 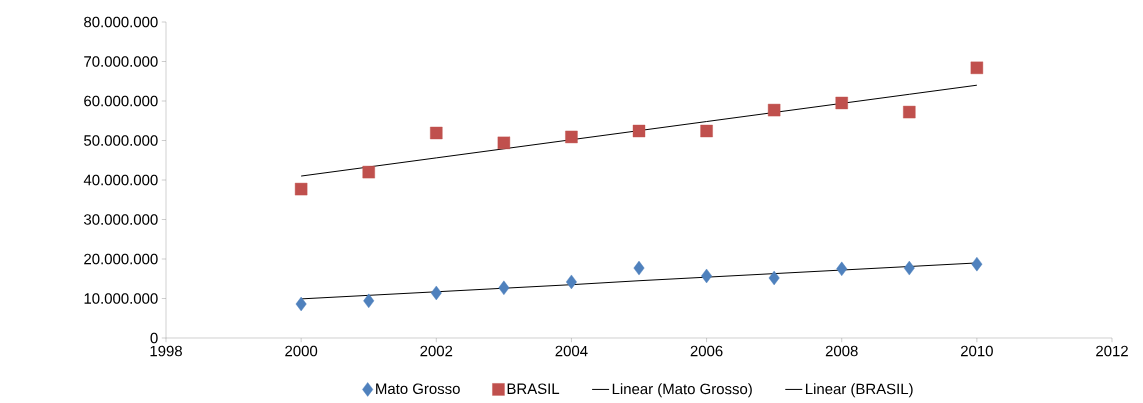 What do you see at coordinates (1112, 351) in the screenshot?
I see `x-tick-label: 2012` at bounding box center [1112, 351].